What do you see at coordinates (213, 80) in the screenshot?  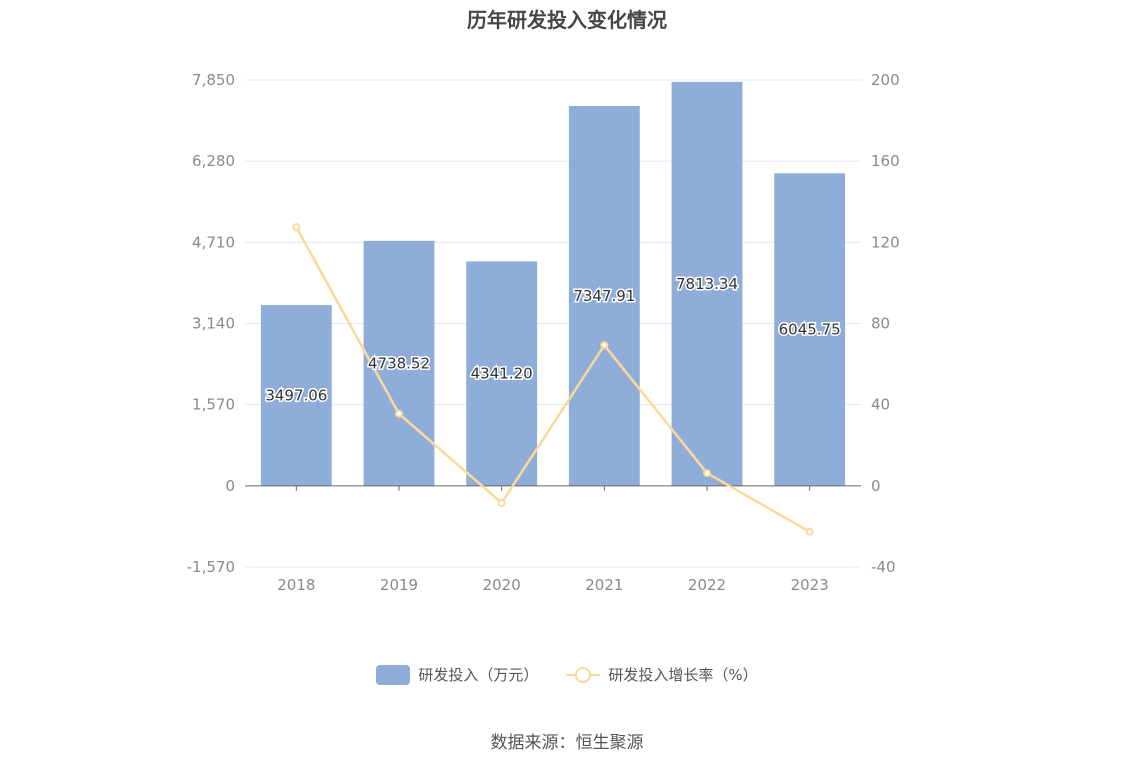 I see `y-left-tick-label: 7,850` at bounding box center [213, 80].